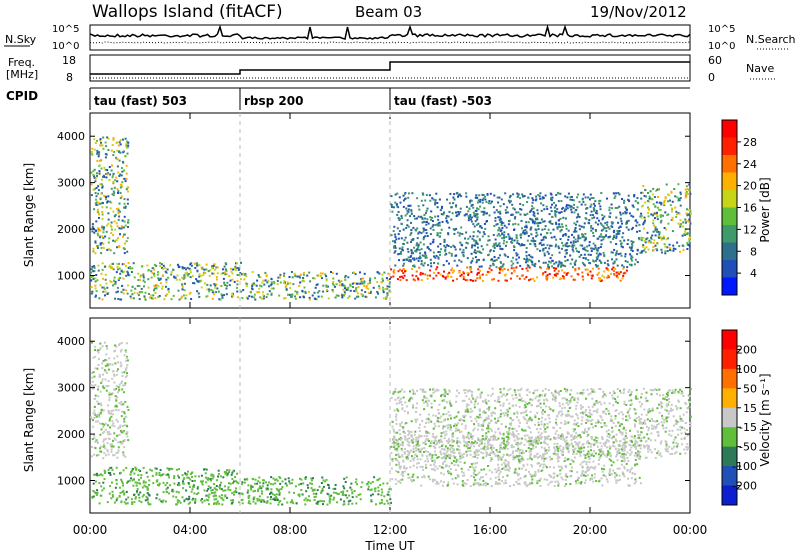  Describe the element at coordinates (711, 77) in the screenshot. I see `nave-tick-bottom: 0` at that location.